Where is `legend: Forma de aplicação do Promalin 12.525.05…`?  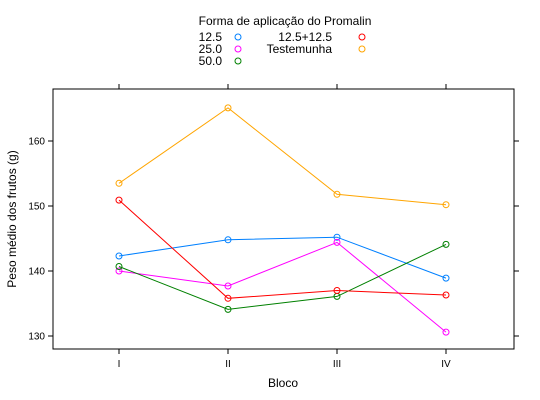 legend: Forma de aplicação do Promalin 12.525.05… is located at coordinates (285, 41).